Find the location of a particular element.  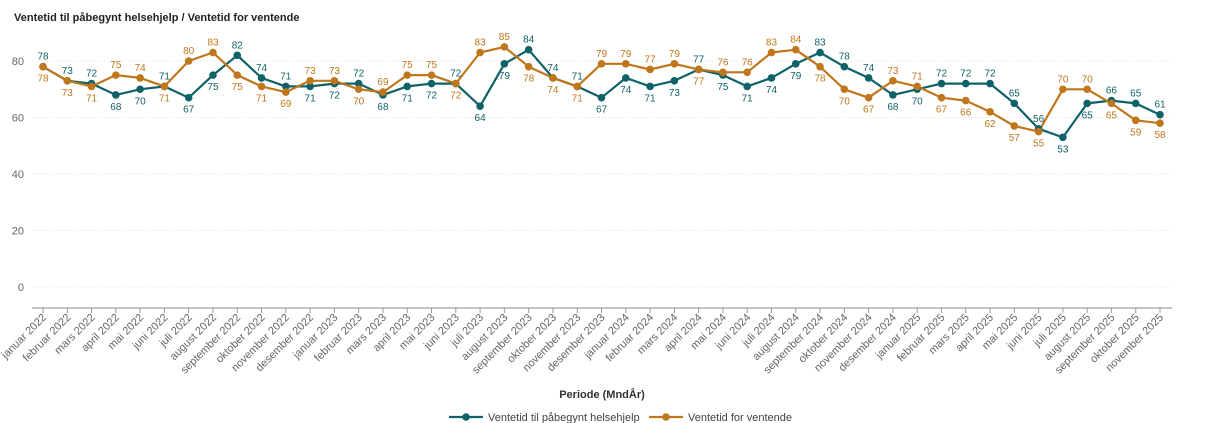

legend-label-2: Ventetid for ventende is located at coordinates (740, 417).